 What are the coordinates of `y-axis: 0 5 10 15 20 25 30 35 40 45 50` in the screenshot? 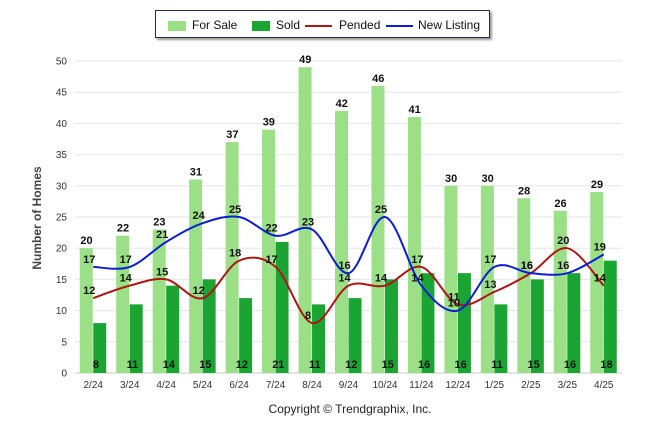 It's located at (62, 218).